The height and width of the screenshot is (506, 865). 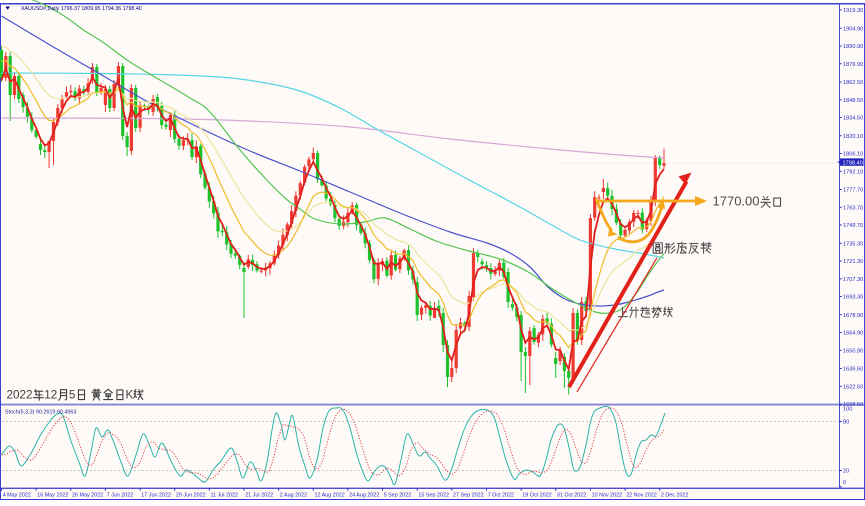 What do you see at coordinates (52, 496) in the screenshot?
I see `svg-text: 16 May 2022` at bounding box center [52, 496].